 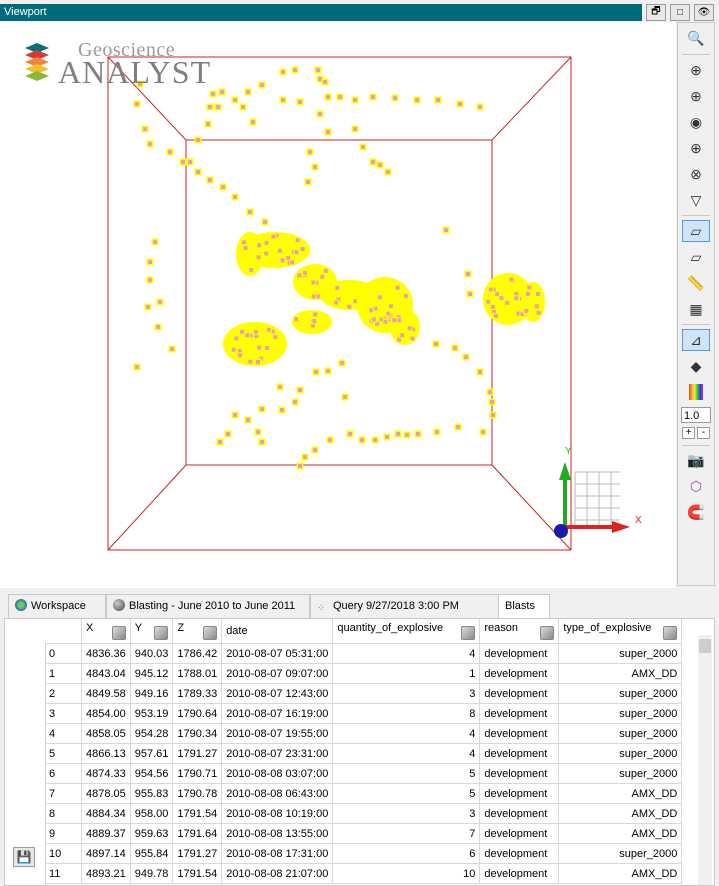 What do you see at coordinates (277, 653) in the screenshot?
I see `table-cell: 2010-08-07 05:31:00` at bounding box center [277, 653].